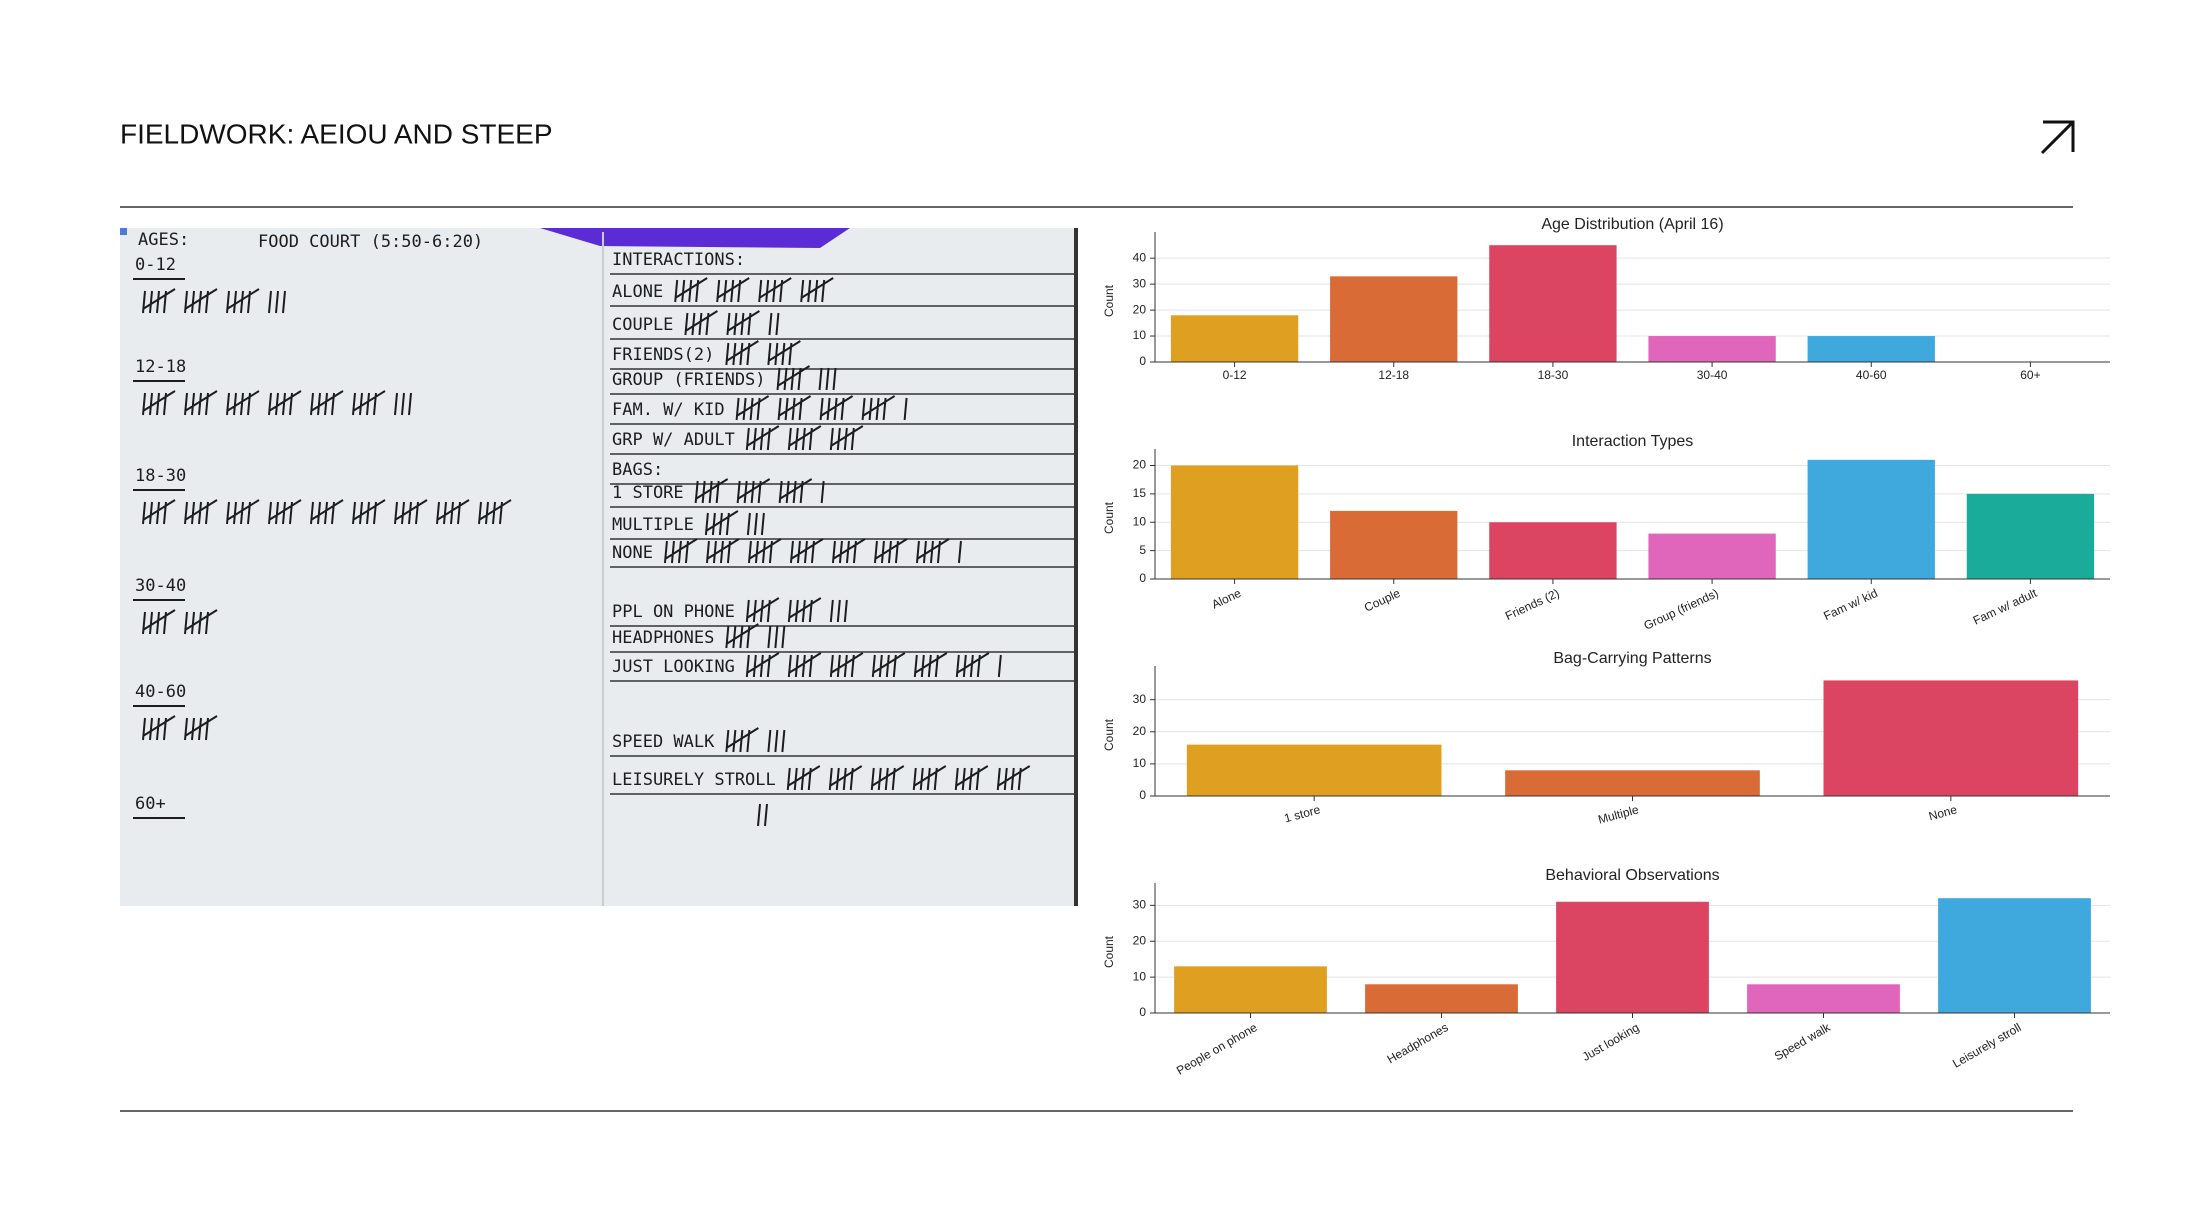  Describe the element at coordinates (668, 410) in the screenshot. I see `note-label: FAM. W/ KID` at that location.